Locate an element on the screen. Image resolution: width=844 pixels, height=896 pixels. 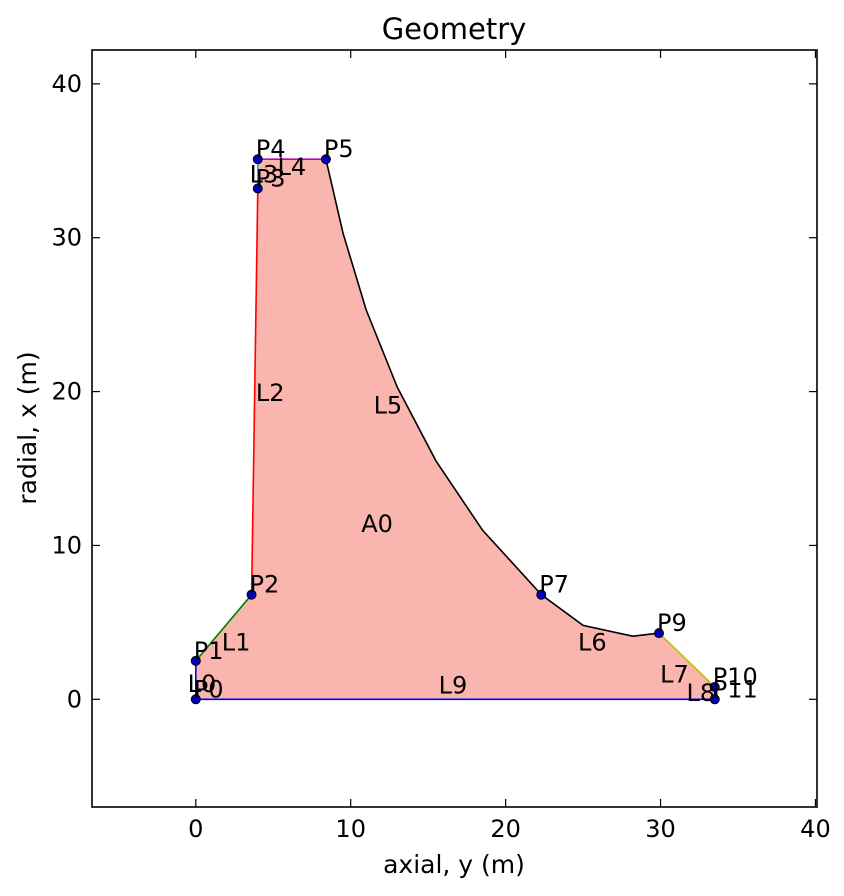
x-tick-label: 40 is located at coordinates (815, 829).